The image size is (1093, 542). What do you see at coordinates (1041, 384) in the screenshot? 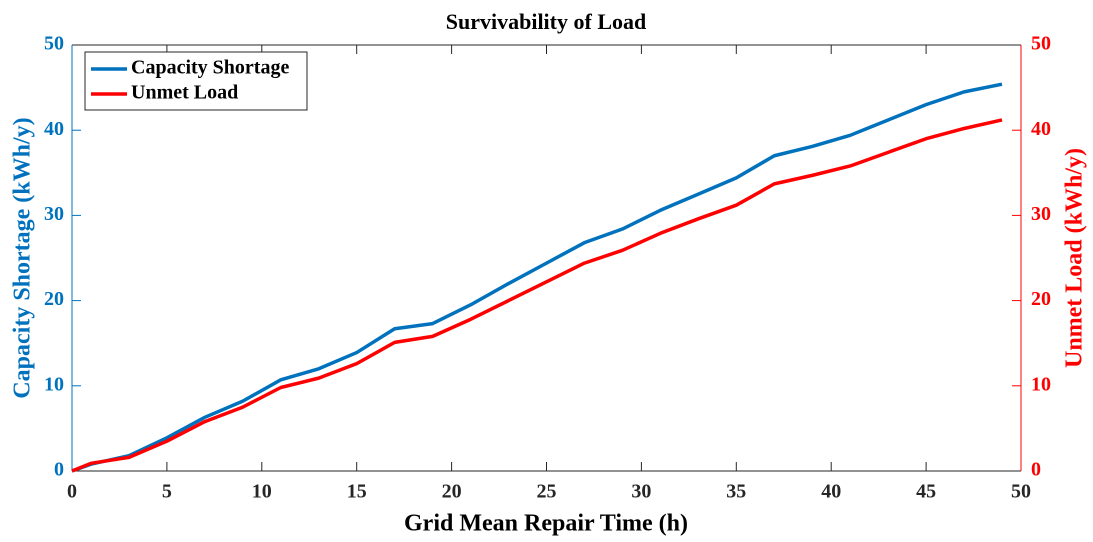
I see `y2-tick-label: 10` at bounding box center [1041, 384].